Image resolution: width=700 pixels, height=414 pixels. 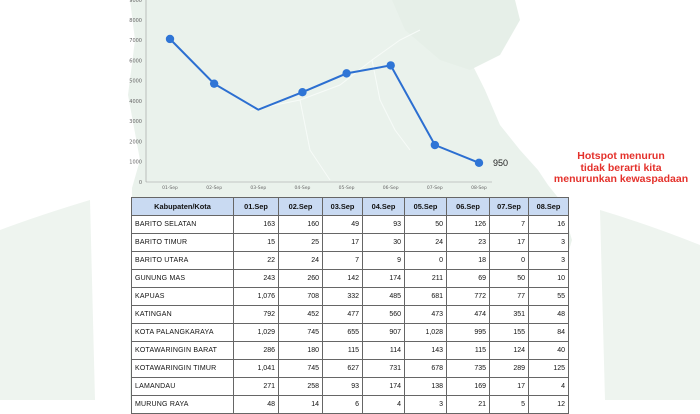 What do you see at coordinates (182, 224) in the screenshot?
I see `region-name-cell: BARITO SELATAN` at bounding box center [182, 224].